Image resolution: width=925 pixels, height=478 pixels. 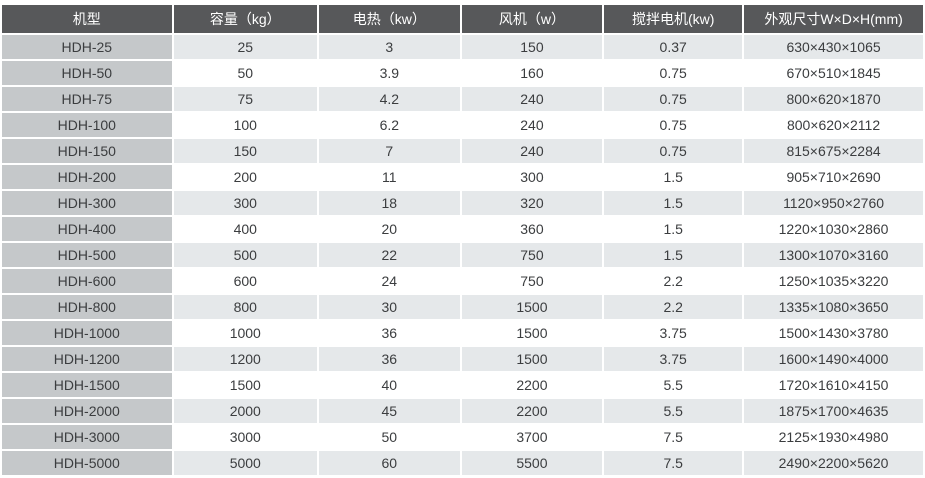 I want to click on cell-motor: 2.2, so click(x=673, y=281).